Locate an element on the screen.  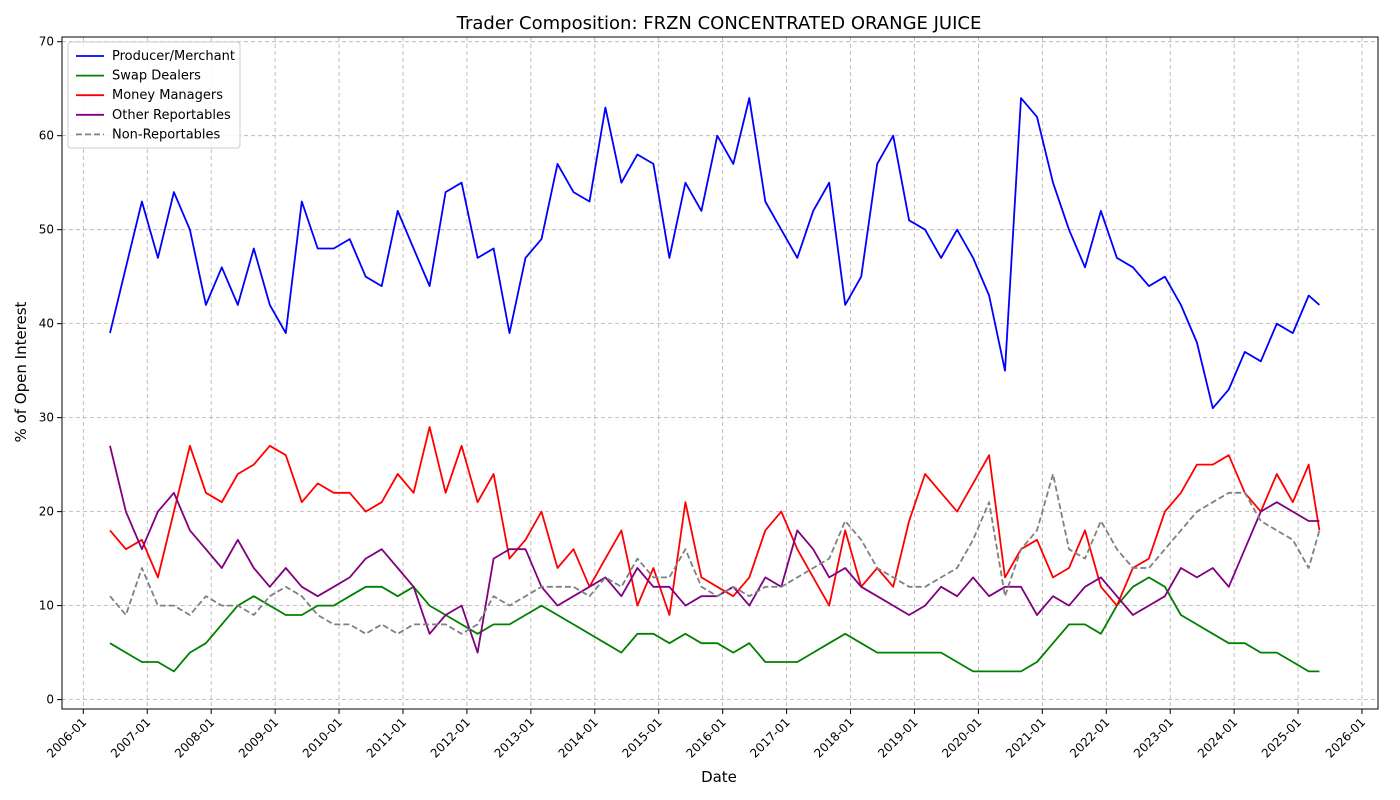
y-tick-label: 50 is located at coordinates (46, 230).